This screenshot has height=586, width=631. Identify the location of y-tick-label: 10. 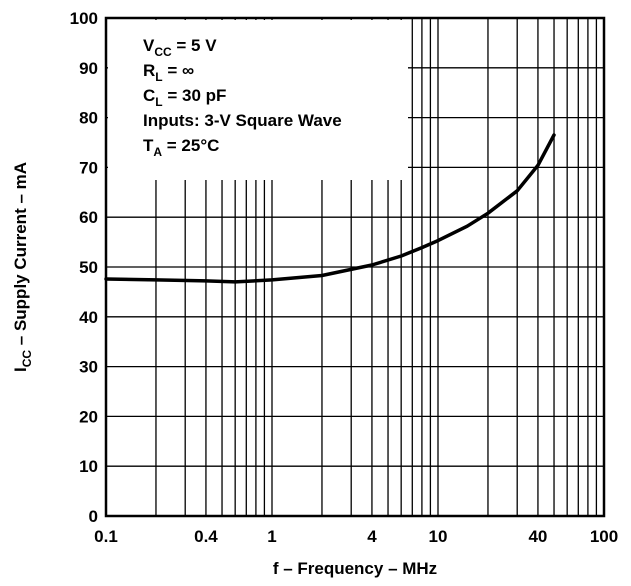
(88, 466).